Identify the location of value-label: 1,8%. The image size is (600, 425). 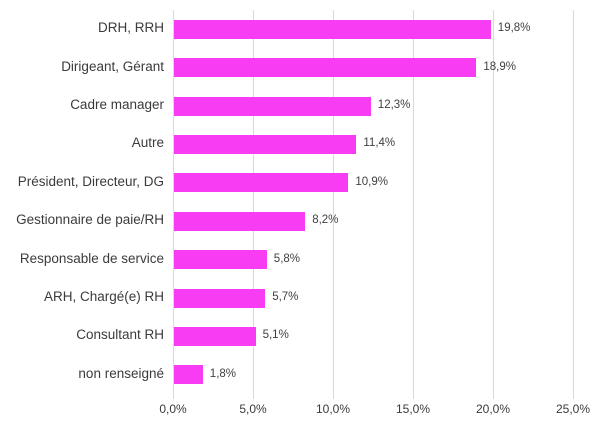
(223, 373).